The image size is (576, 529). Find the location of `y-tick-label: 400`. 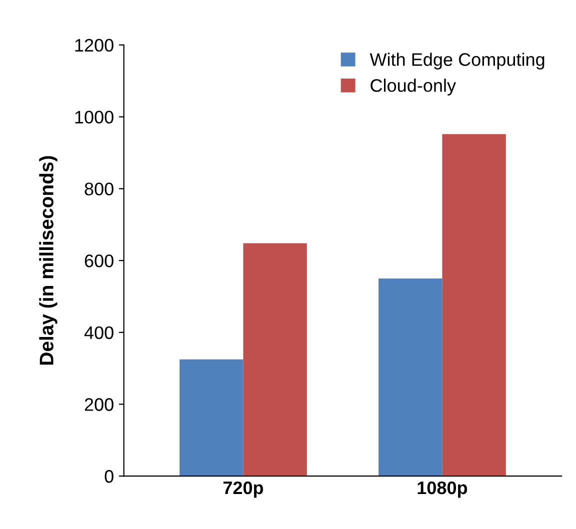

y-tick-label: 400 is located at coordinates (99, 333).